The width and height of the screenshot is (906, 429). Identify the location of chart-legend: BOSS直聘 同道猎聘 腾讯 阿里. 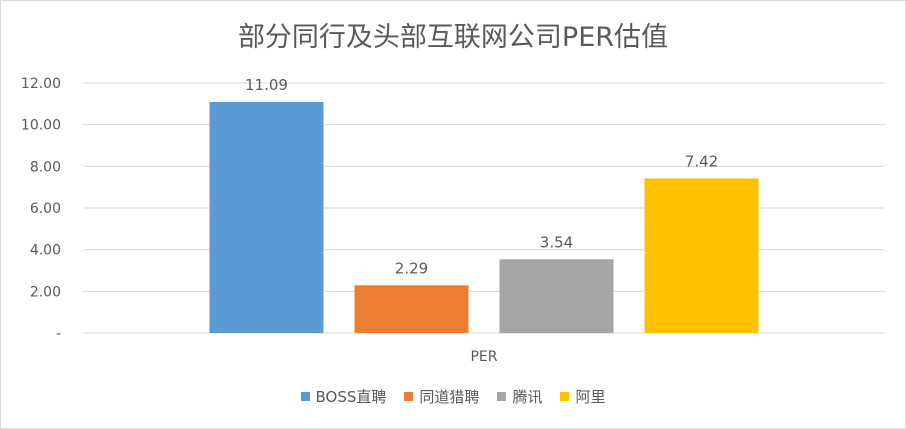
(453, 396).